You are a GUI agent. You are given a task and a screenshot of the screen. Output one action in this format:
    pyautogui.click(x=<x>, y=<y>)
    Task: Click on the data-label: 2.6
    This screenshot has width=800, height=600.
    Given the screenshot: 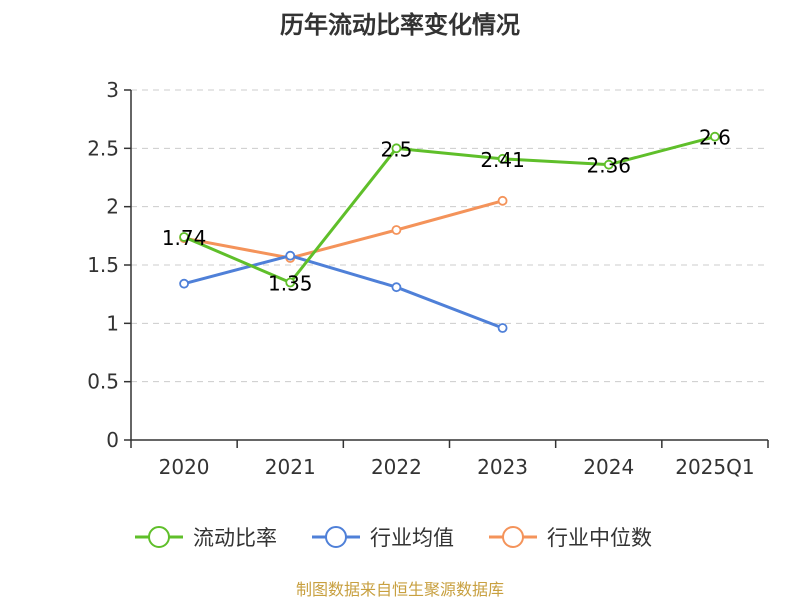 What is the action you would take?
    pyautogui.click(x=715, y=138)
    